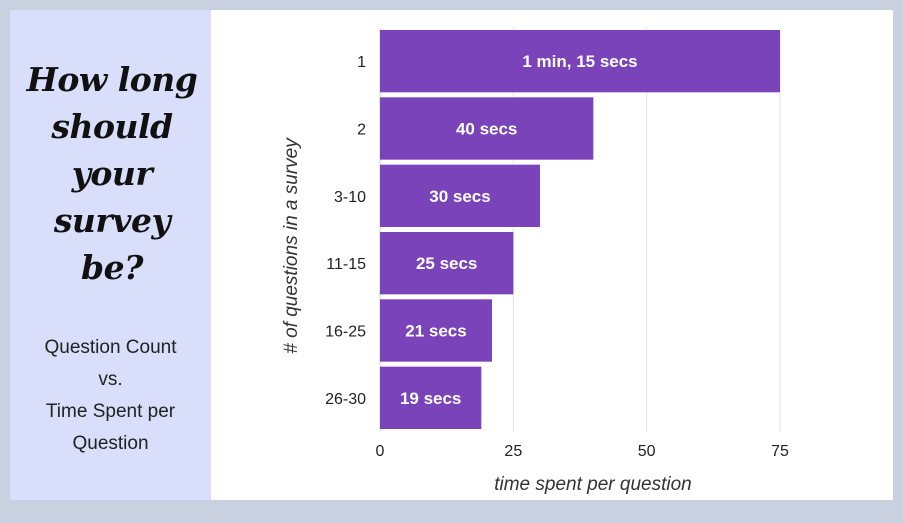 The width and height of the screenshot is (903, 523). I want to click on bar-data-label: 25 secs, so click(446, 263).